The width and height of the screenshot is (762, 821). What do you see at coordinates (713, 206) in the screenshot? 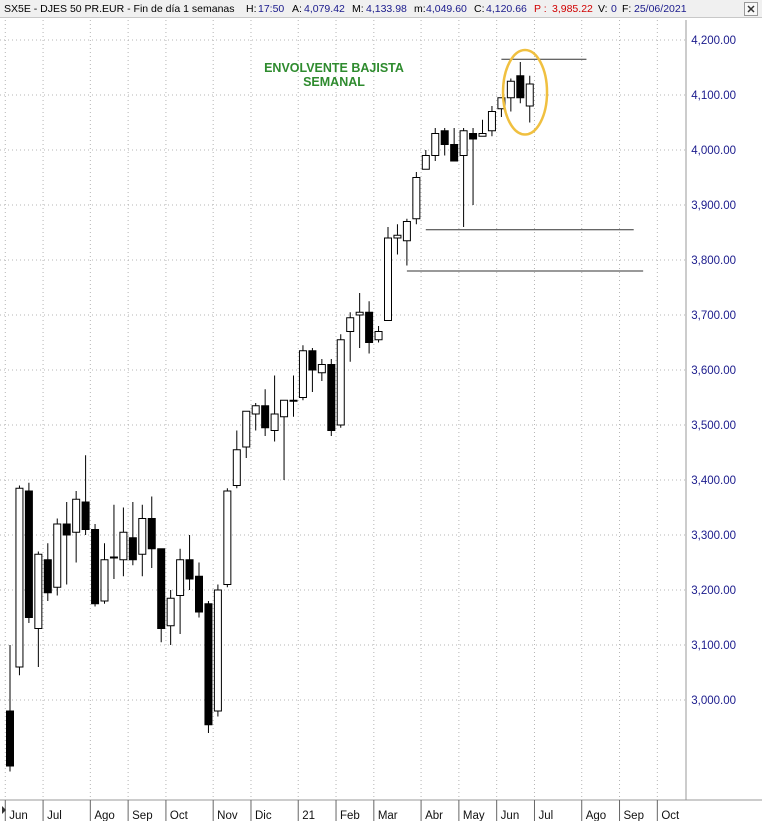
I see `y-tick-label: 3,900.00` at bounding box center [713, 206].